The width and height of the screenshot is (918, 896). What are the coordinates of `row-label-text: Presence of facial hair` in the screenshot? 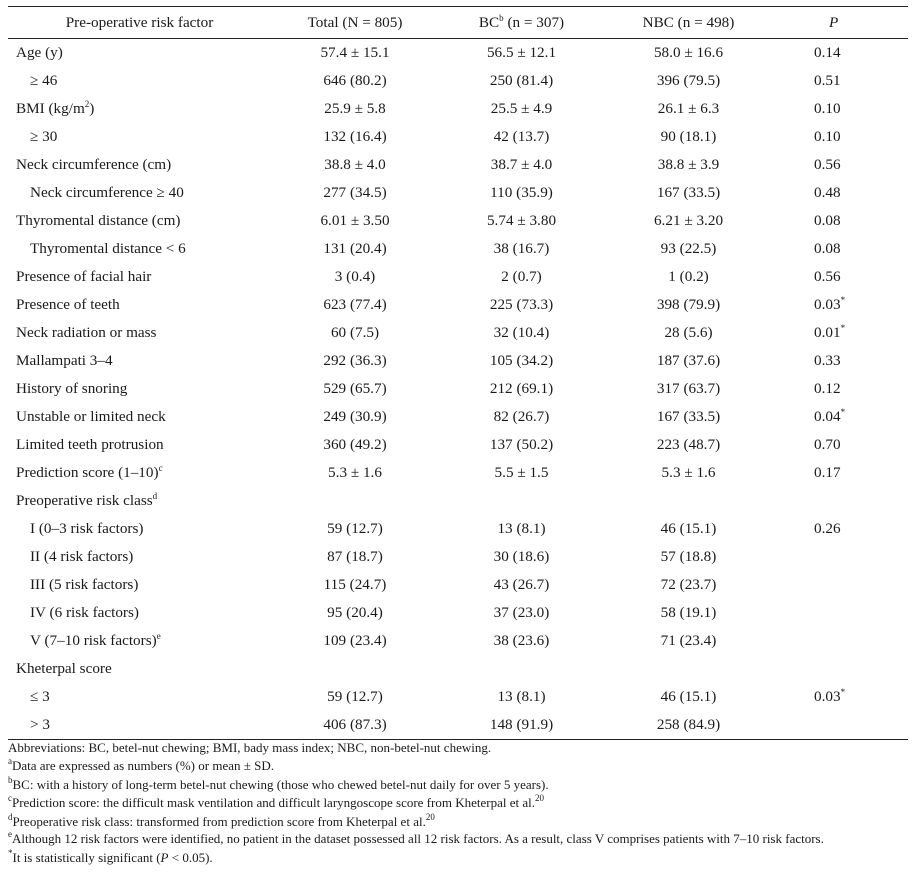 It's located at (84, 276).